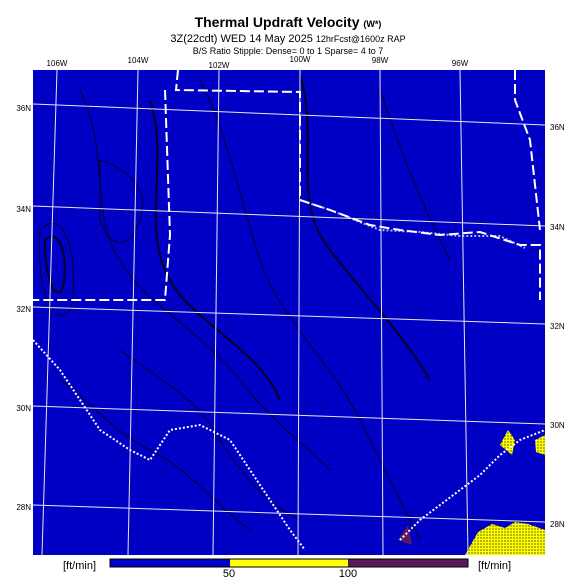  I want to click on lat-labels-right: 36N 34N 32N 30N 28N, so click(557, 326).